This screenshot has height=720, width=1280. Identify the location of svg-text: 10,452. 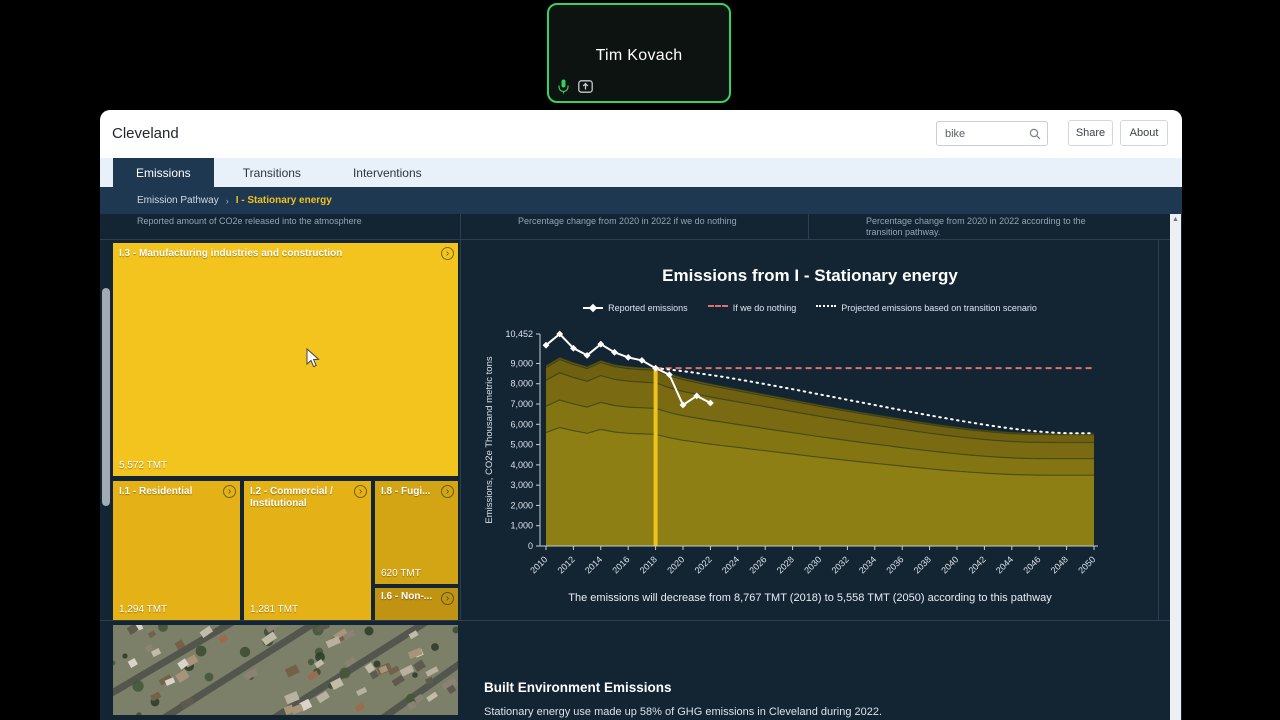
(519, 334).